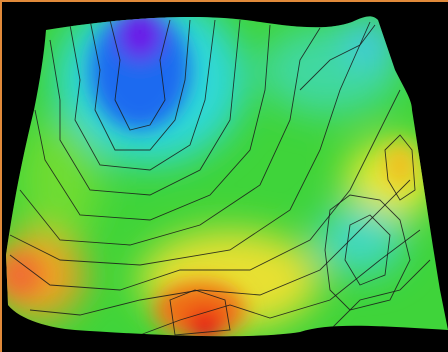  I want to click on frame-left, so click(1, 176).